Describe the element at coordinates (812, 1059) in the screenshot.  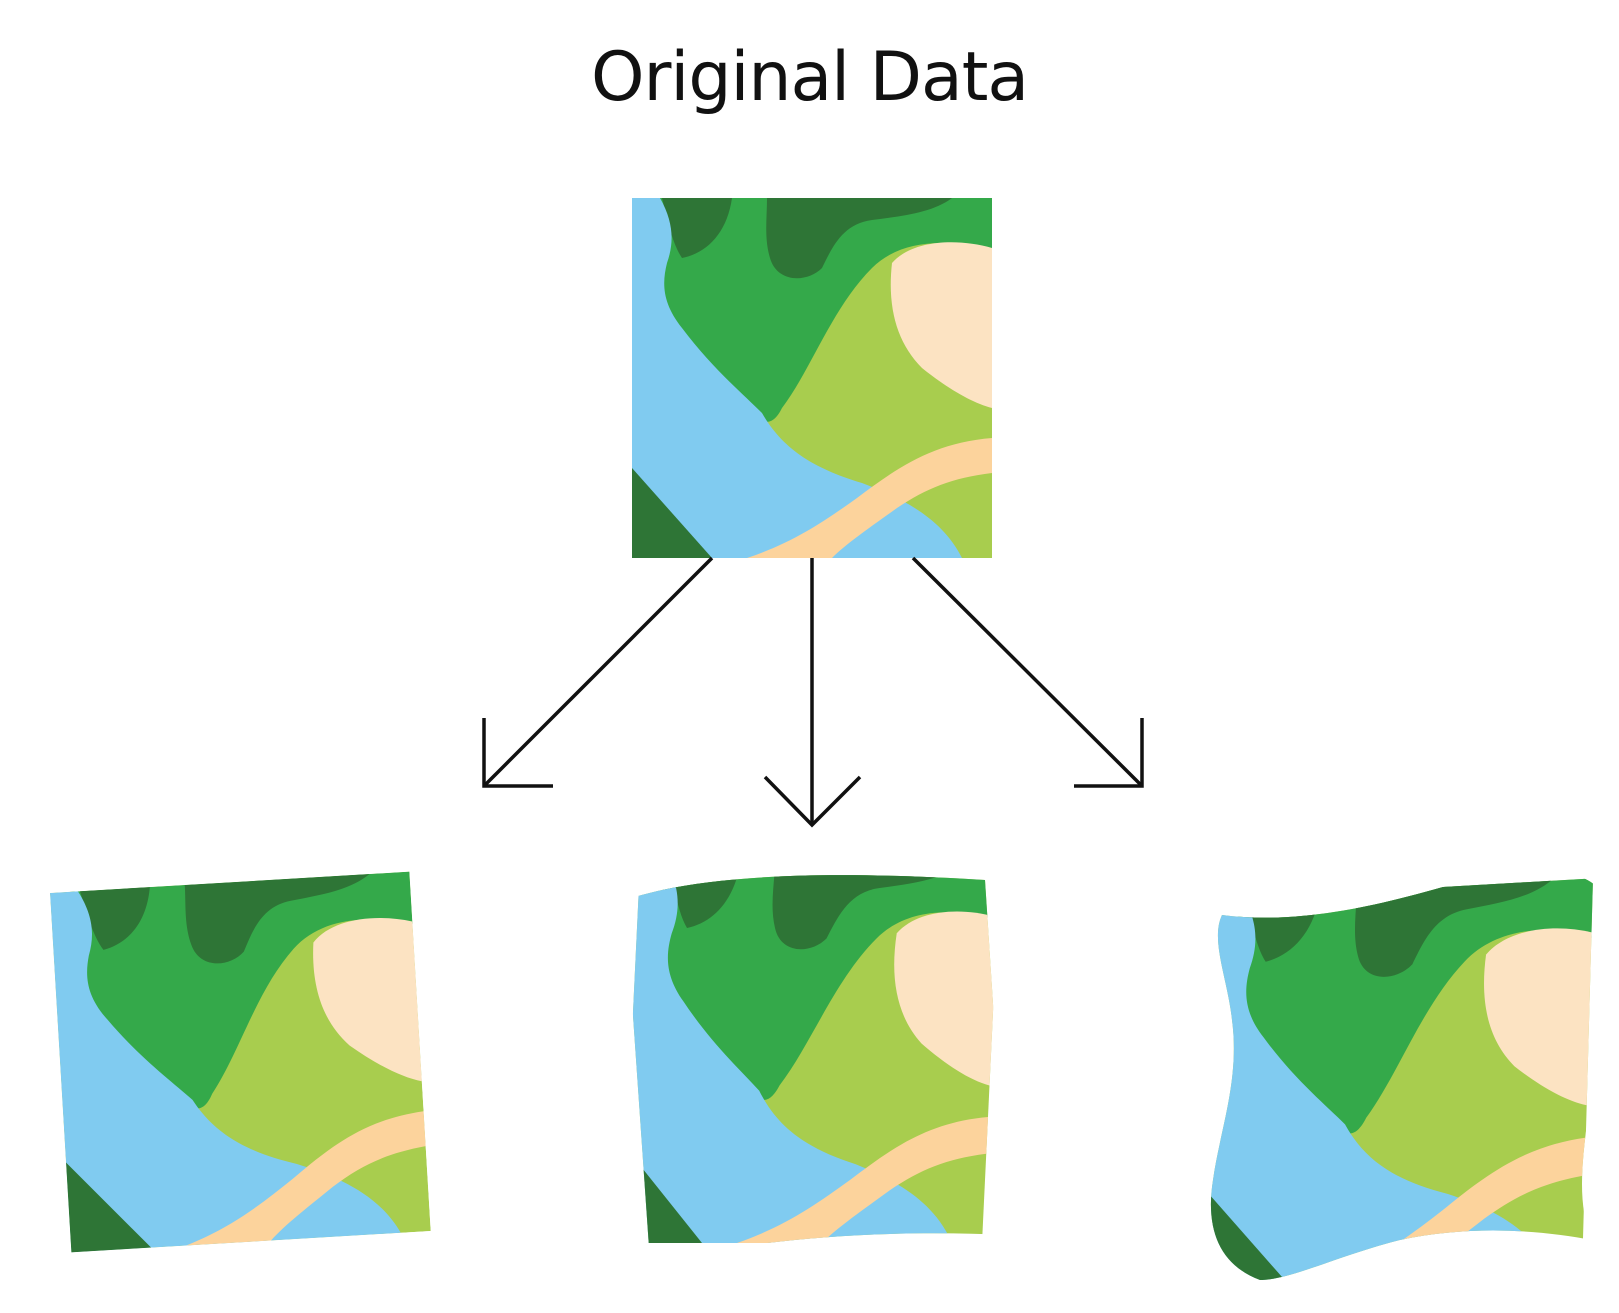
I see `skewed-map-tile` at that location.